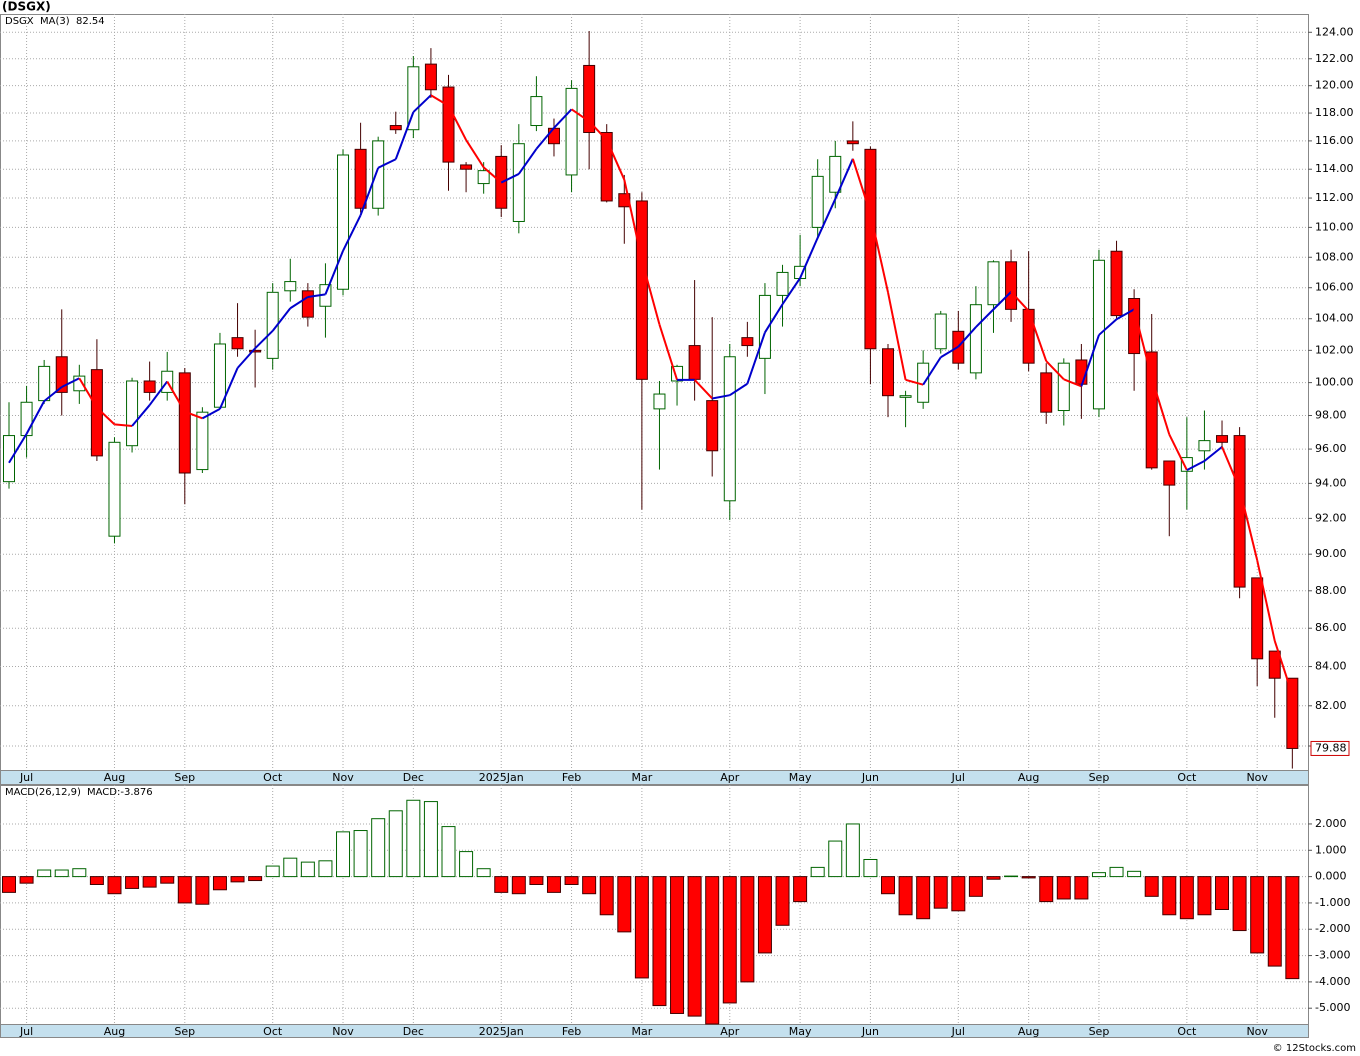 The height and width of the screenshot is (1056, 1360). I want to click on x-tick-label: Dec, so click(413, 1031).